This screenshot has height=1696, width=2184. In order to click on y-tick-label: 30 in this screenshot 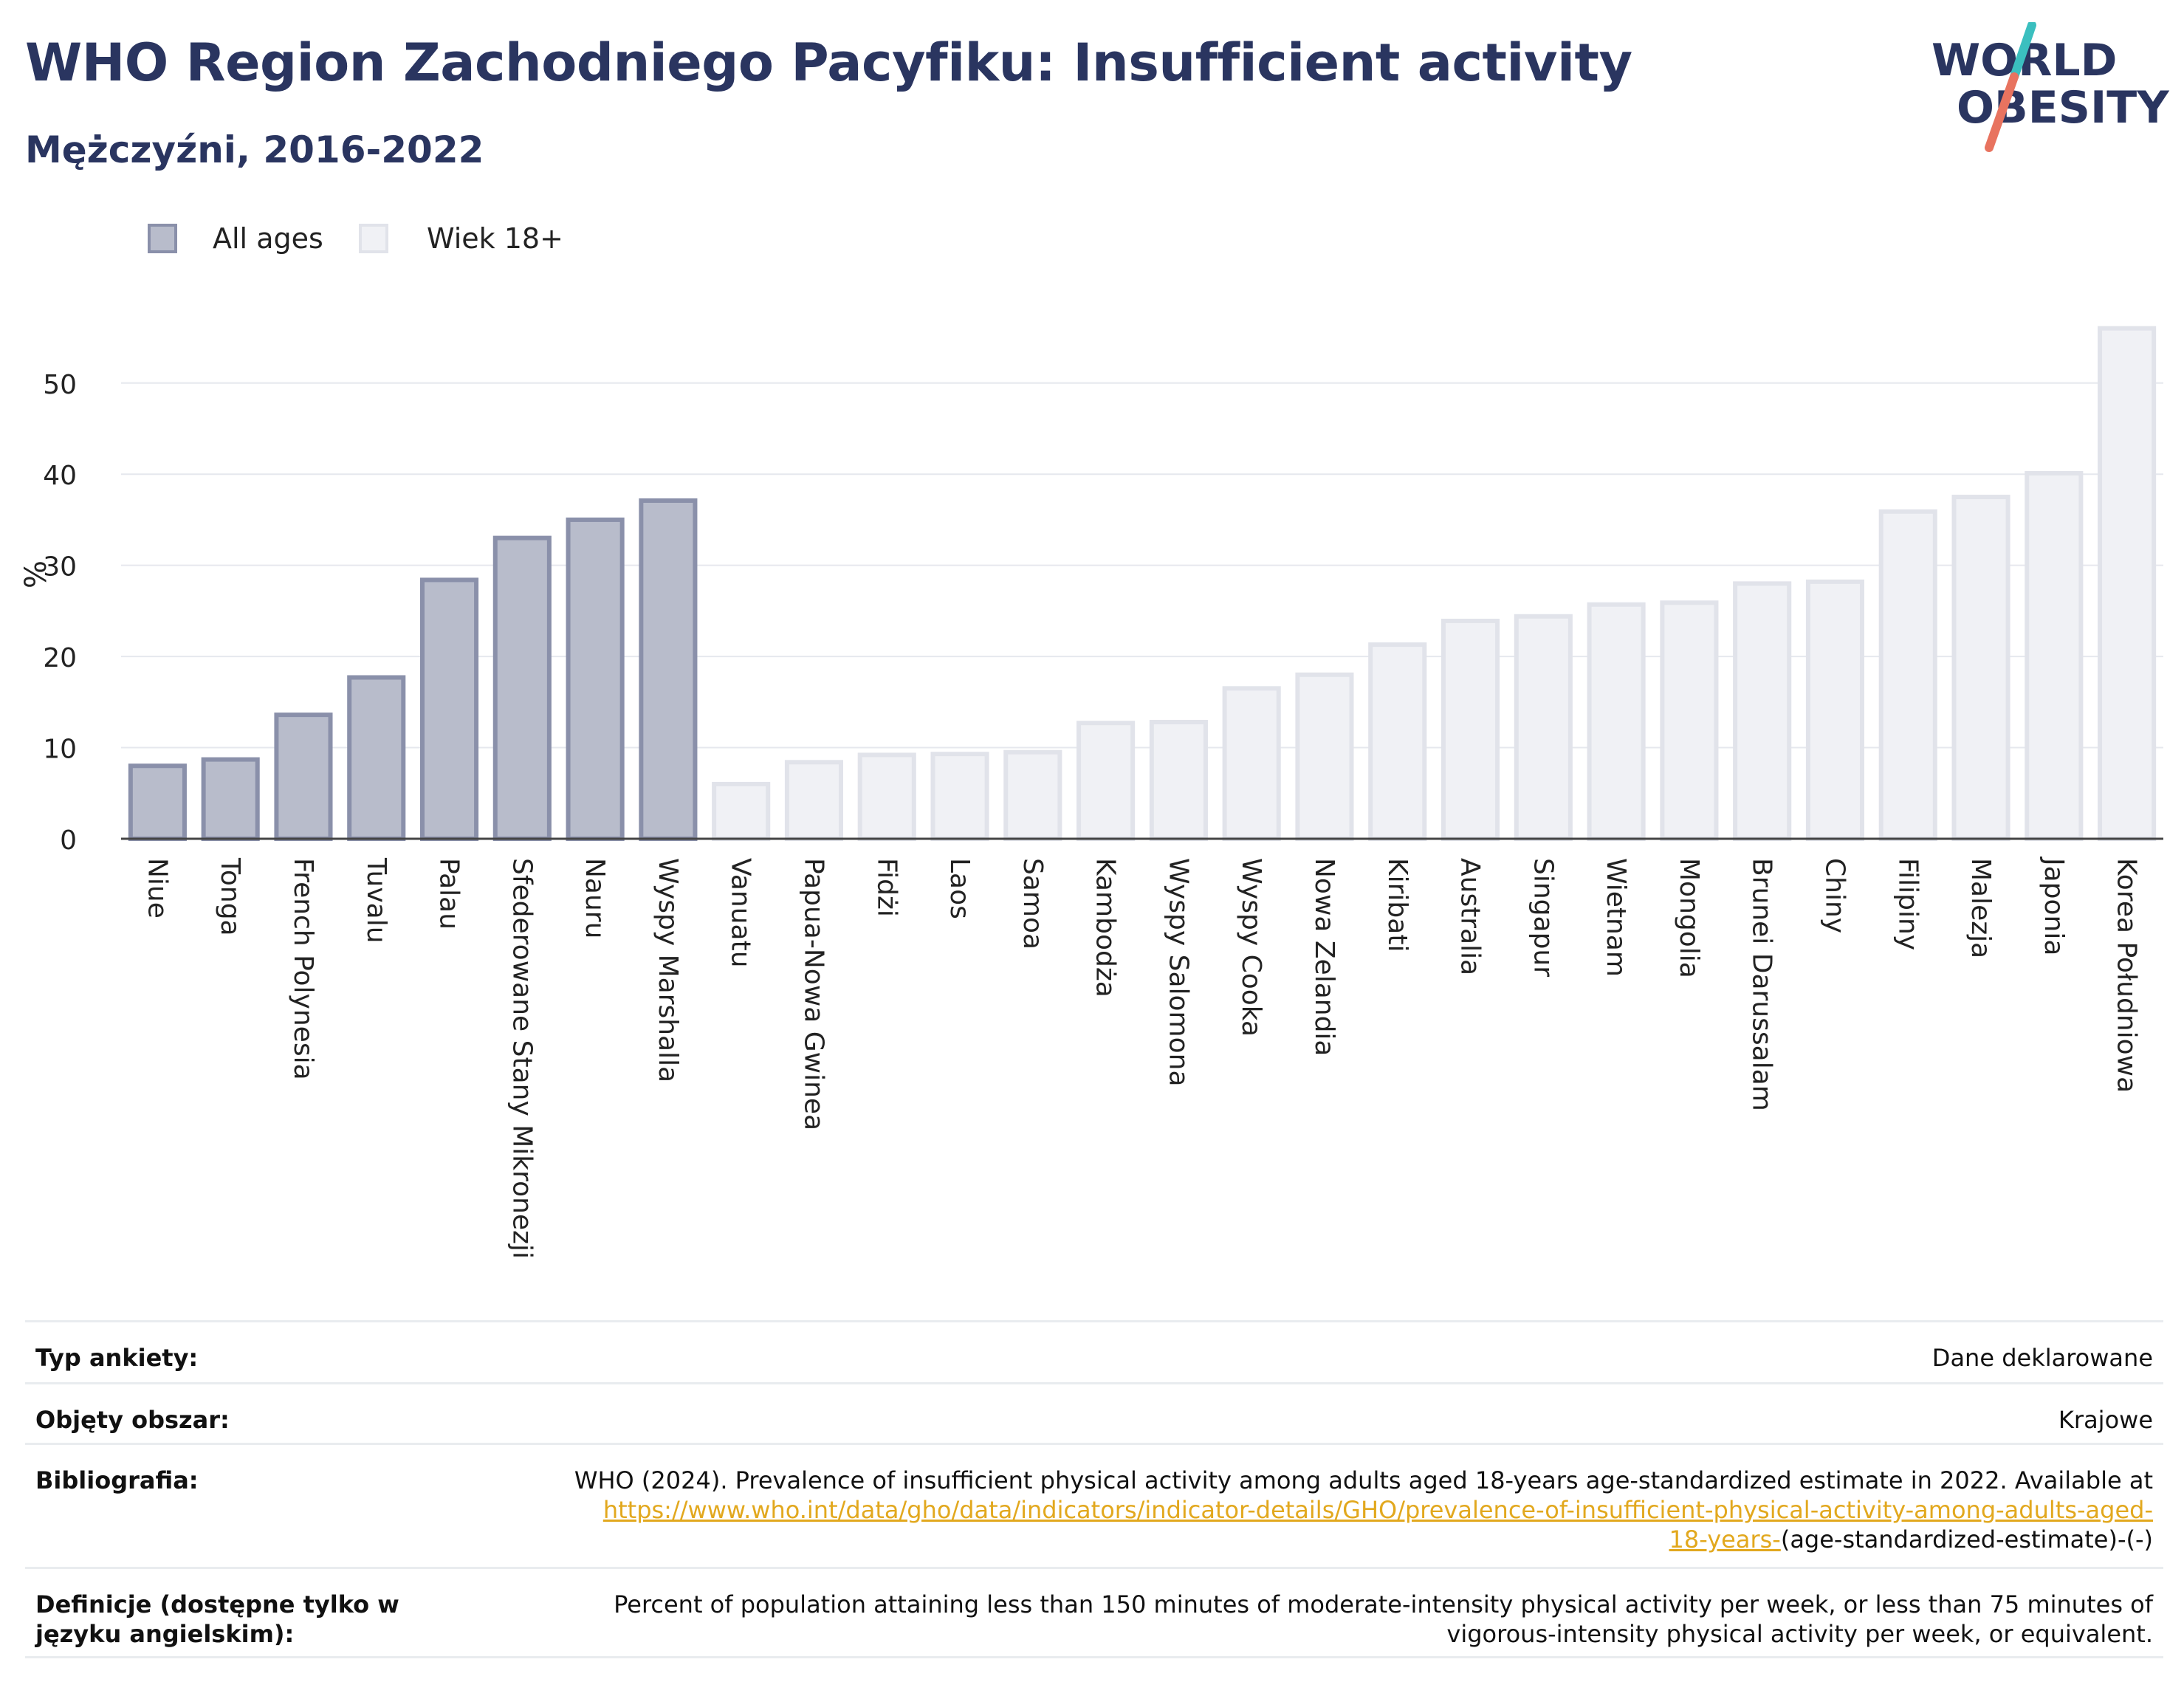, I will do `click(60, 567)`.